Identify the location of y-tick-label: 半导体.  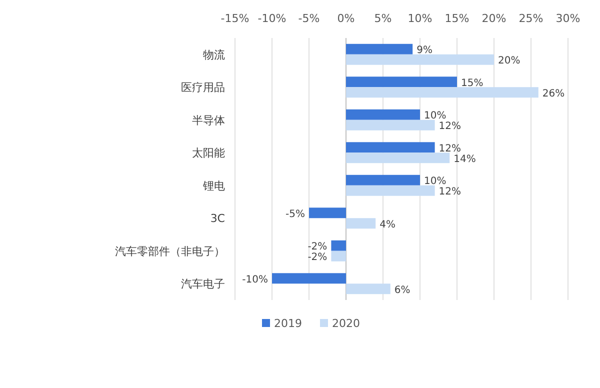
(208, 120).